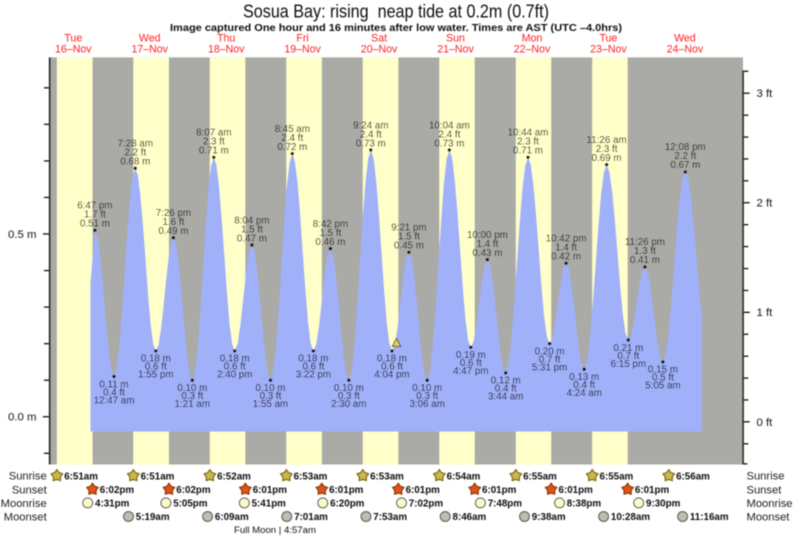  What do you see at coordinates (73, 39) in the screenshot?
I see `svg-text: Tue` at bounding box center [73, 39].